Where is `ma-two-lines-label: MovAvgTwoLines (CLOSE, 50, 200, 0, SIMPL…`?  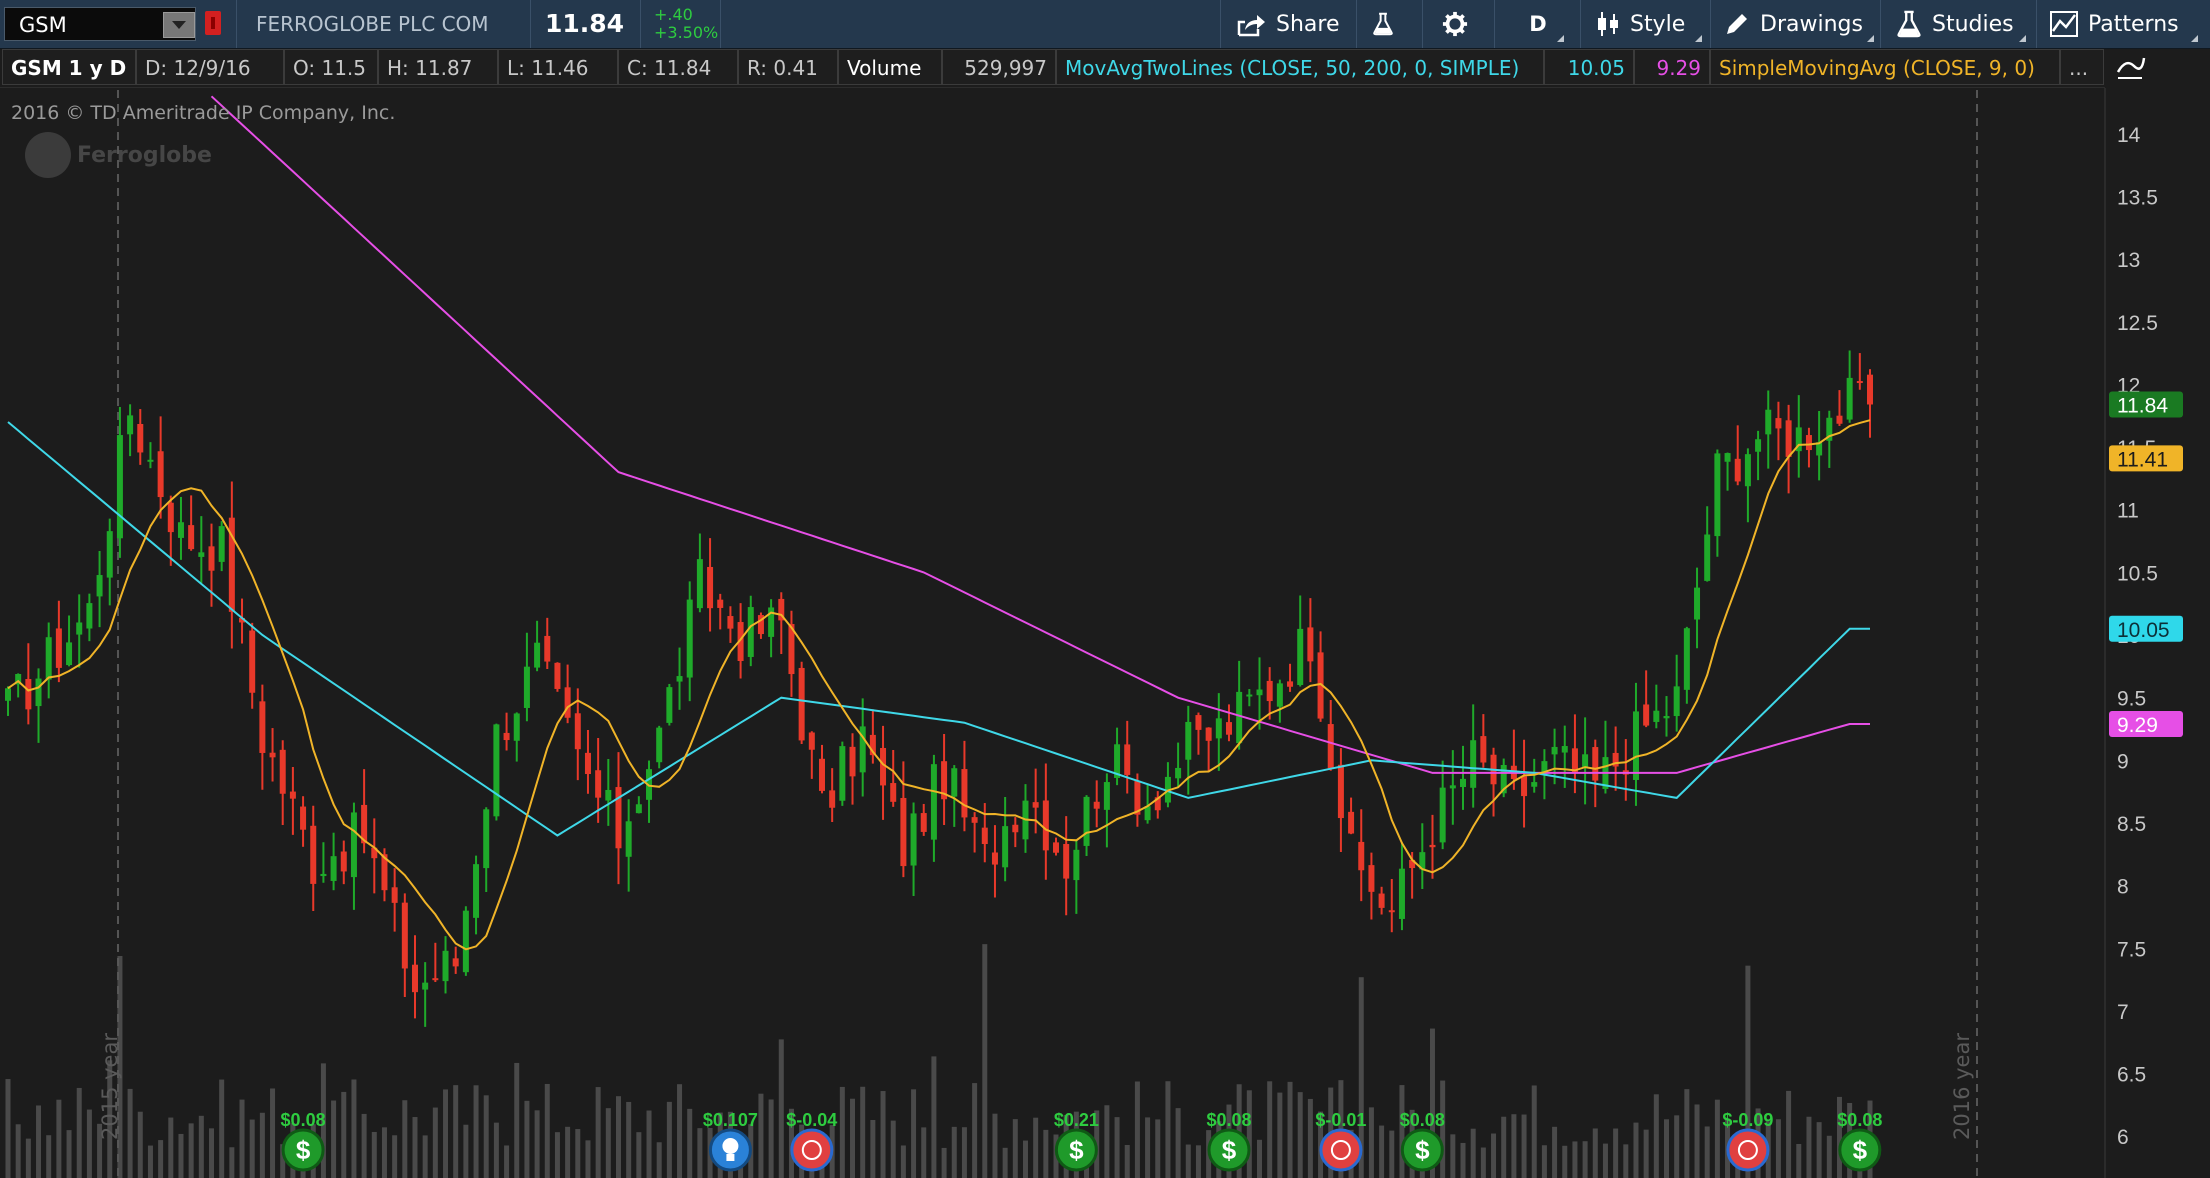
ma-two-lines-label: MovAvgTwoLines (CLOSE, 50, 200, 0, SIMPL… is located at coordinates (1300, 67).